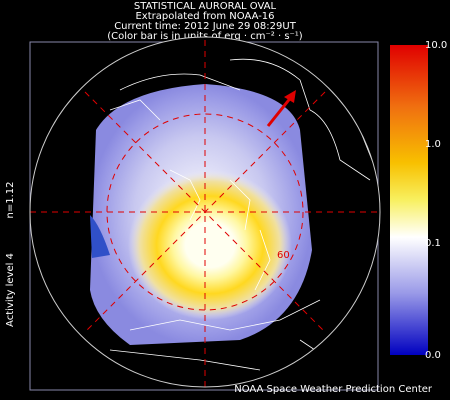 The width and height of the screenshot is (450, 400). Describe the element at coordinates (280, 111) in the screenshot. I see `sun-arrow` at that location.